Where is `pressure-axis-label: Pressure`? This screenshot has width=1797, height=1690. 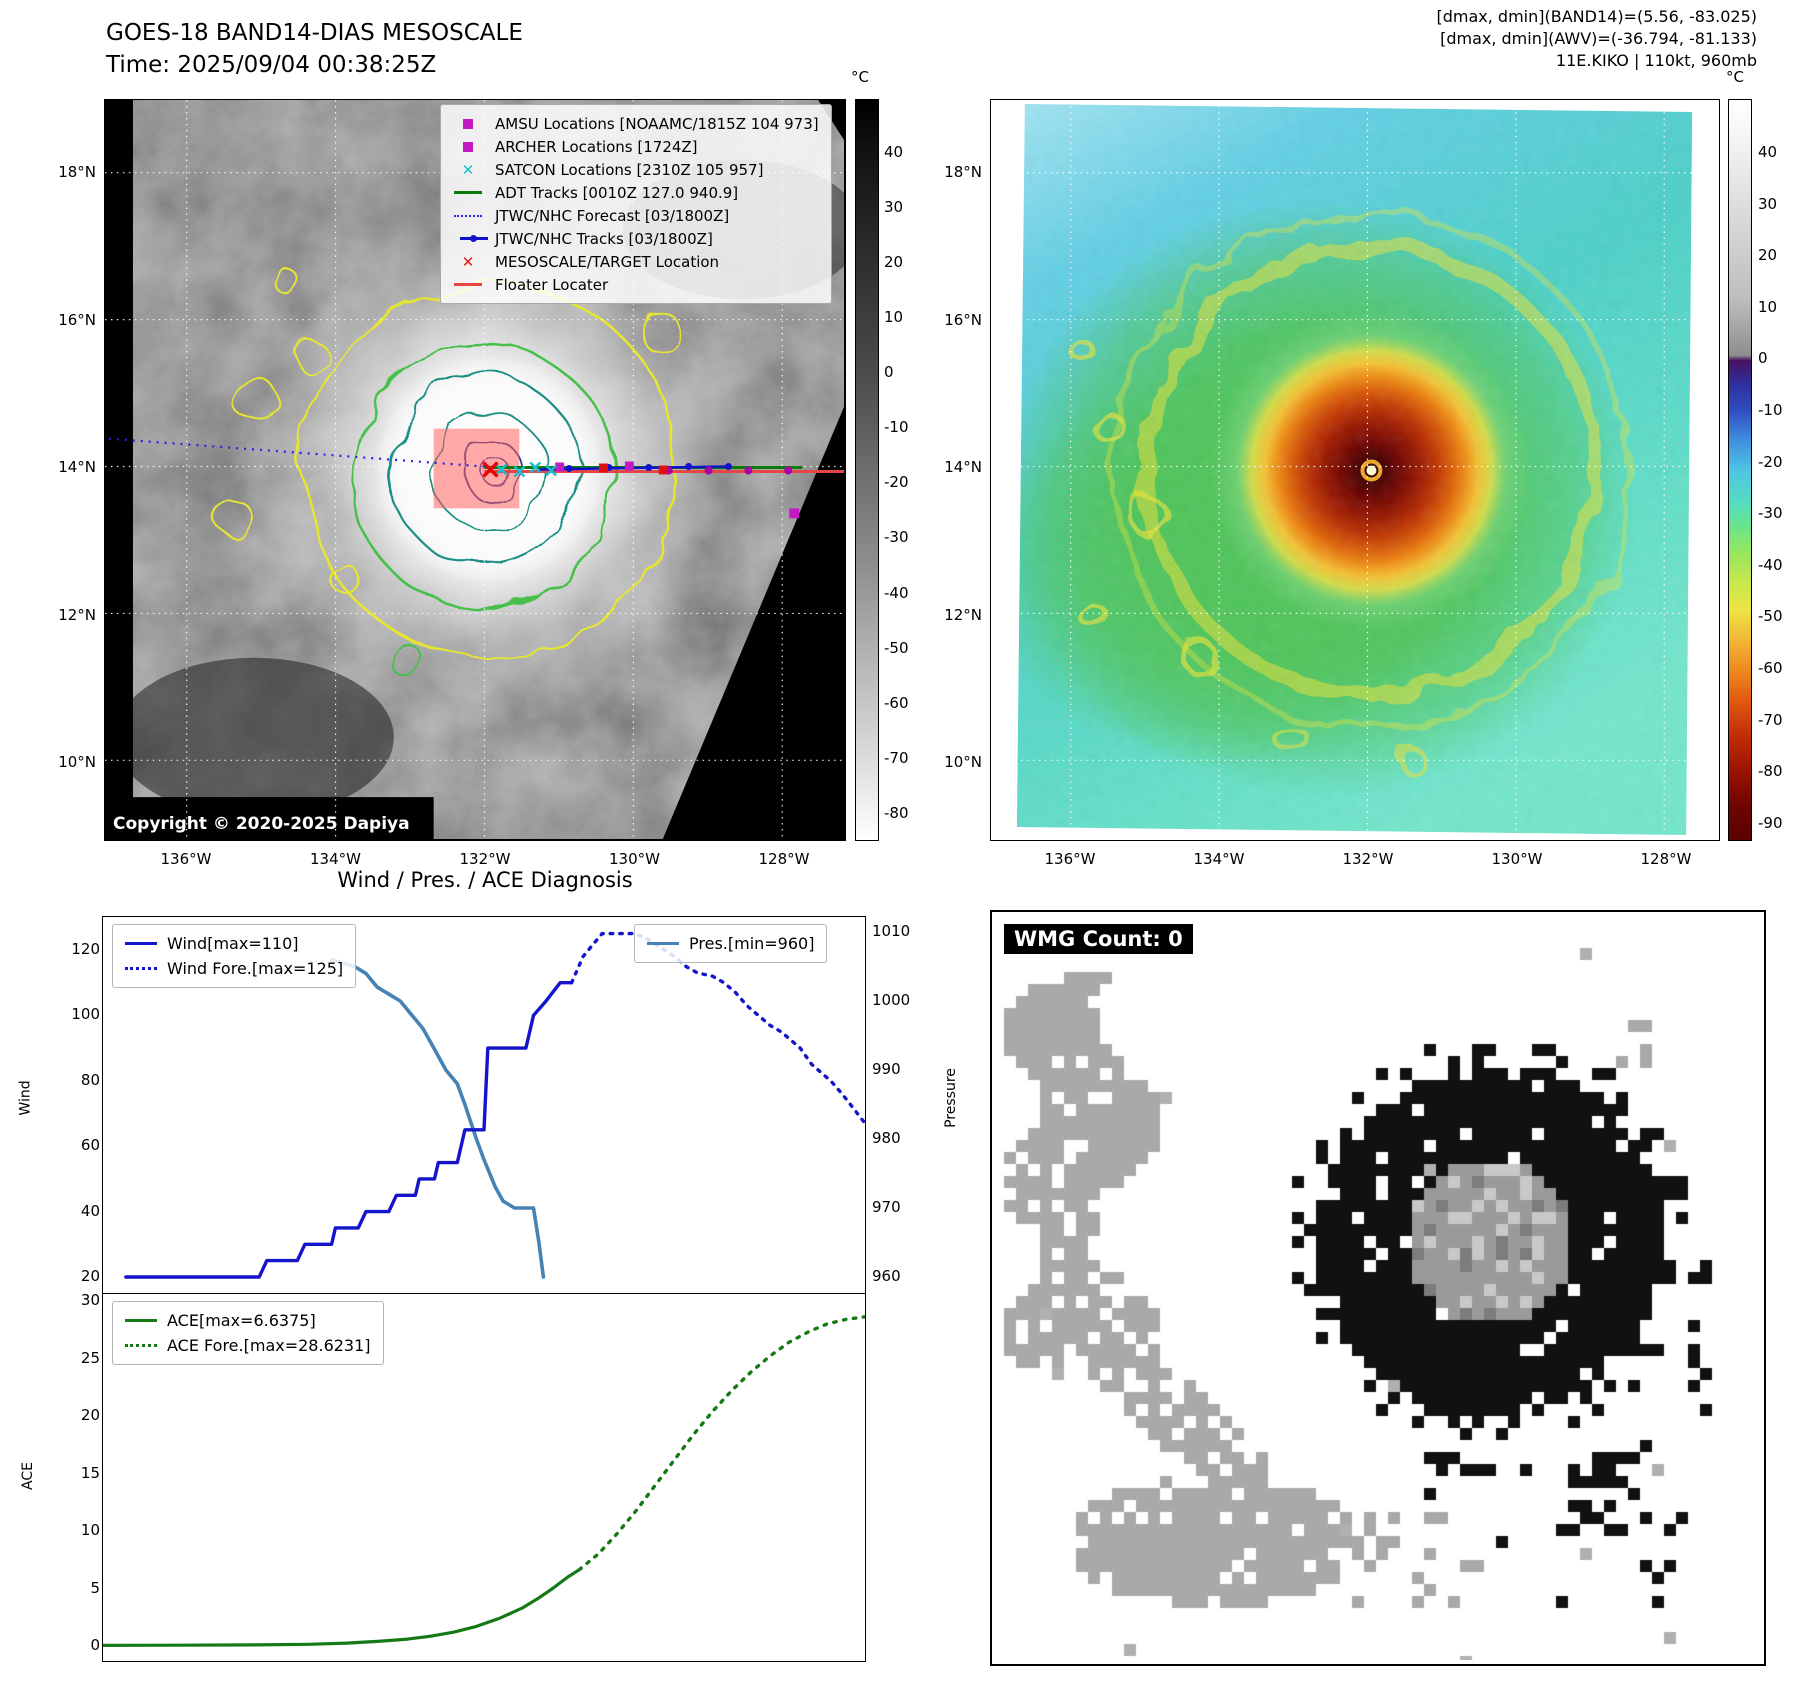
pressure-axis-label: Pressure is located at coordinates (950, 1098).